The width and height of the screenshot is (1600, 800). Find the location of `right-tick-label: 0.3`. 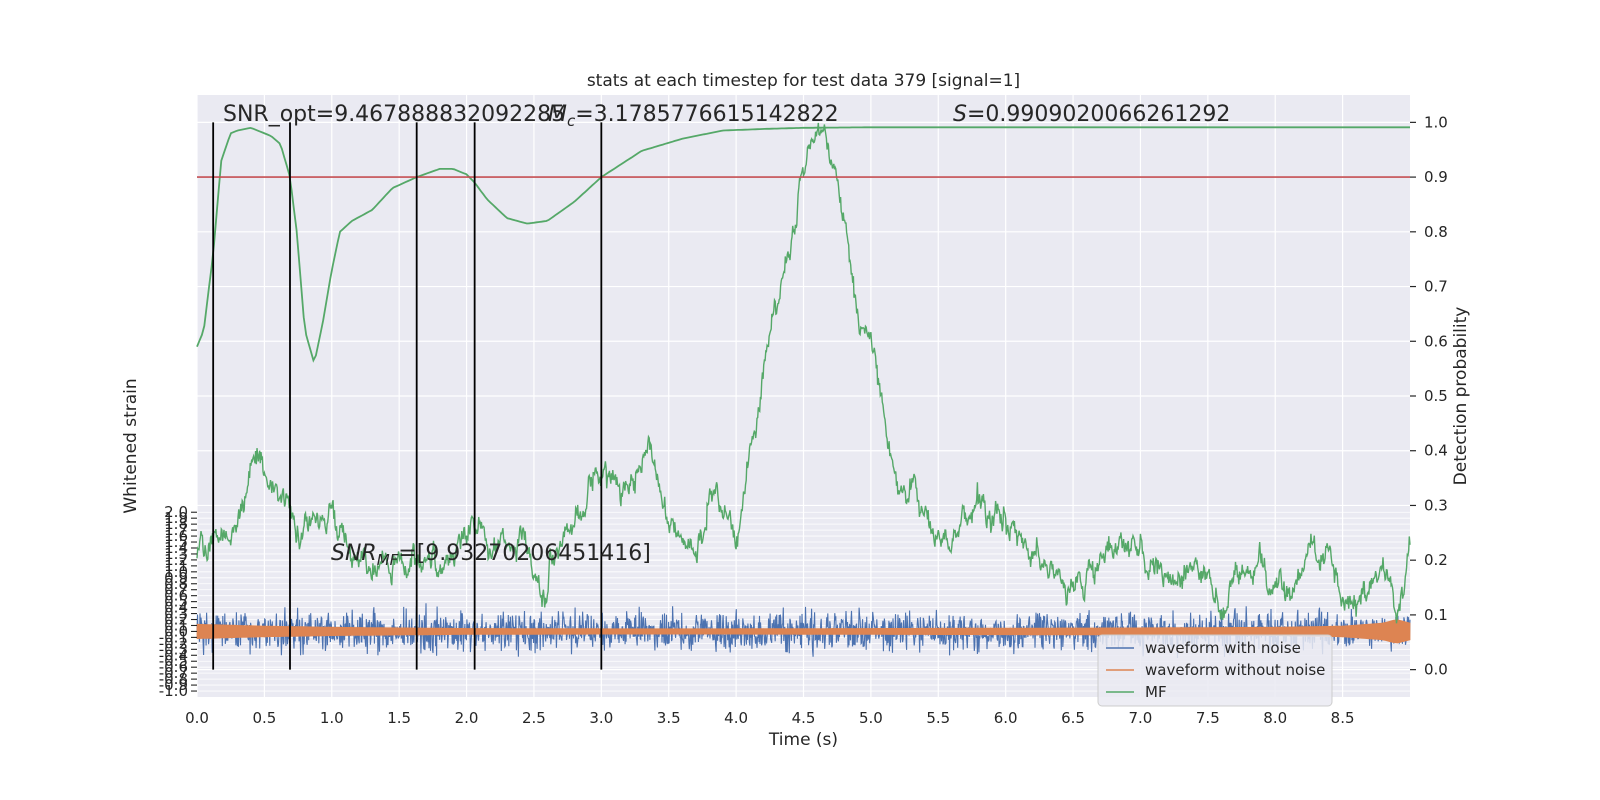

right-tick-label: 0.3 is located at coordinates (1436, 505).